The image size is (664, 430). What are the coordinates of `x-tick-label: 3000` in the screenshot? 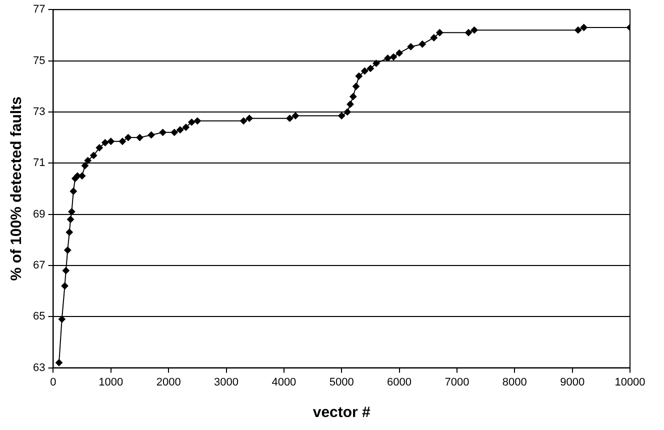 It's located at (226, 382).